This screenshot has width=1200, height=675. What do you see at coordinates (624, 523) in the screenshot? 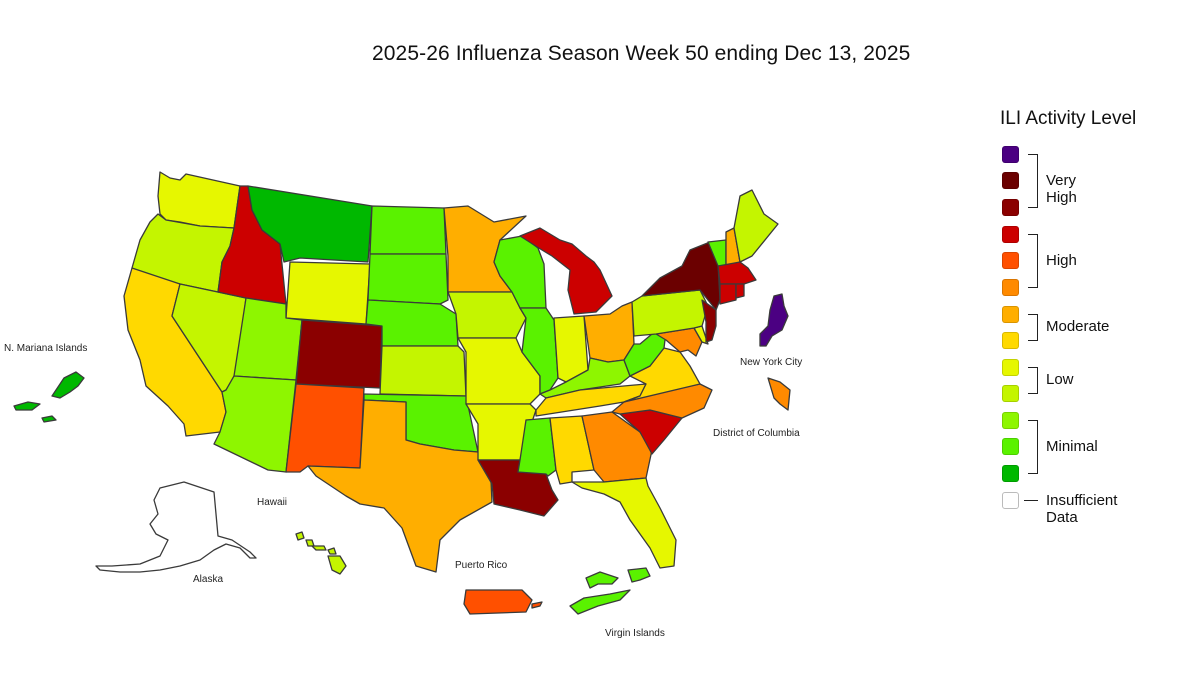
I see `state-florida` at bounding box center [624, 523].